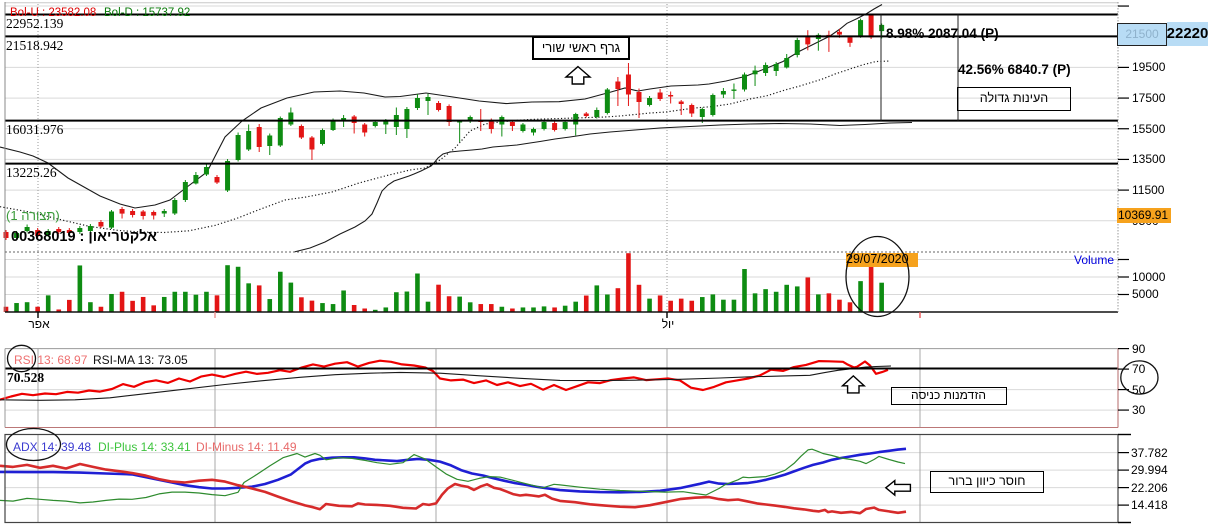 The width and height of the screenshot is (1208, 530). What do you see at coordinates (84, 237) in the screenshot?
I see `symbol-label: אלקטריאון : 00368019` at bounding box center [84, 237].